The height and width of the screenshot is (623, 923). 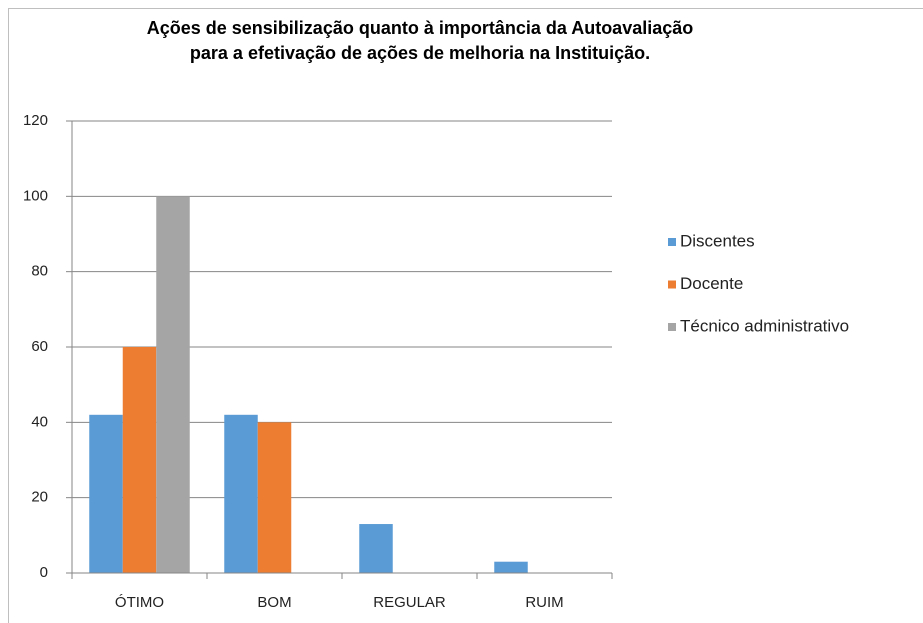 What do you see at coordinates (39, 497) in the screenshot?
I see `y-tick-label: 20` at bounding box center [39, 497].